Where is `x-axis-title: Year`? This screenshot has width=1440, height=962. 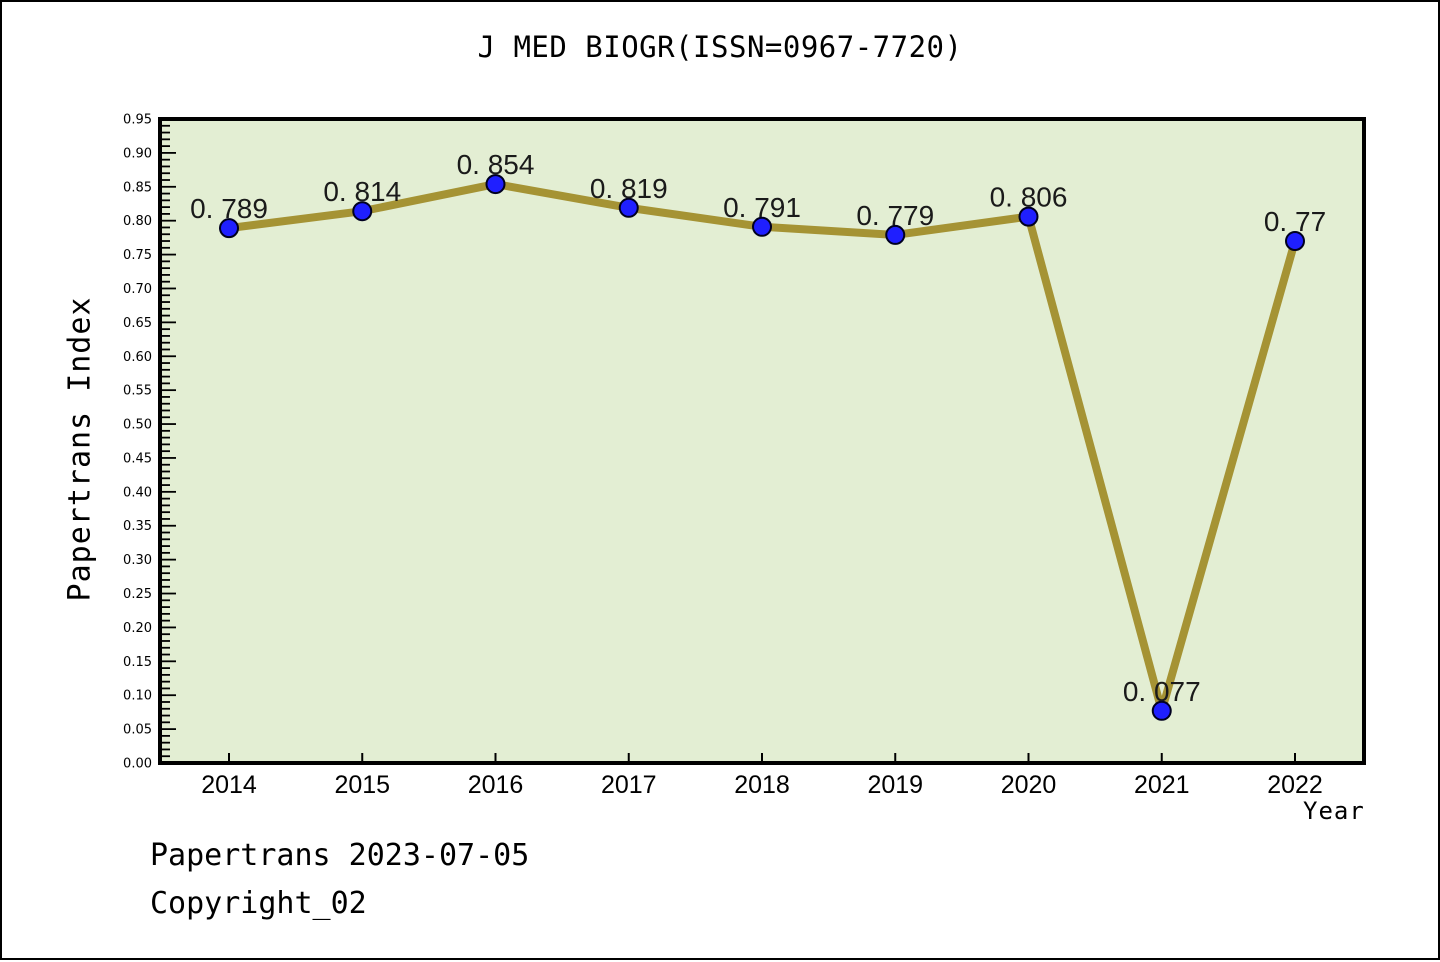
x-axis-title: Year is located at coordinates (1334, 811).